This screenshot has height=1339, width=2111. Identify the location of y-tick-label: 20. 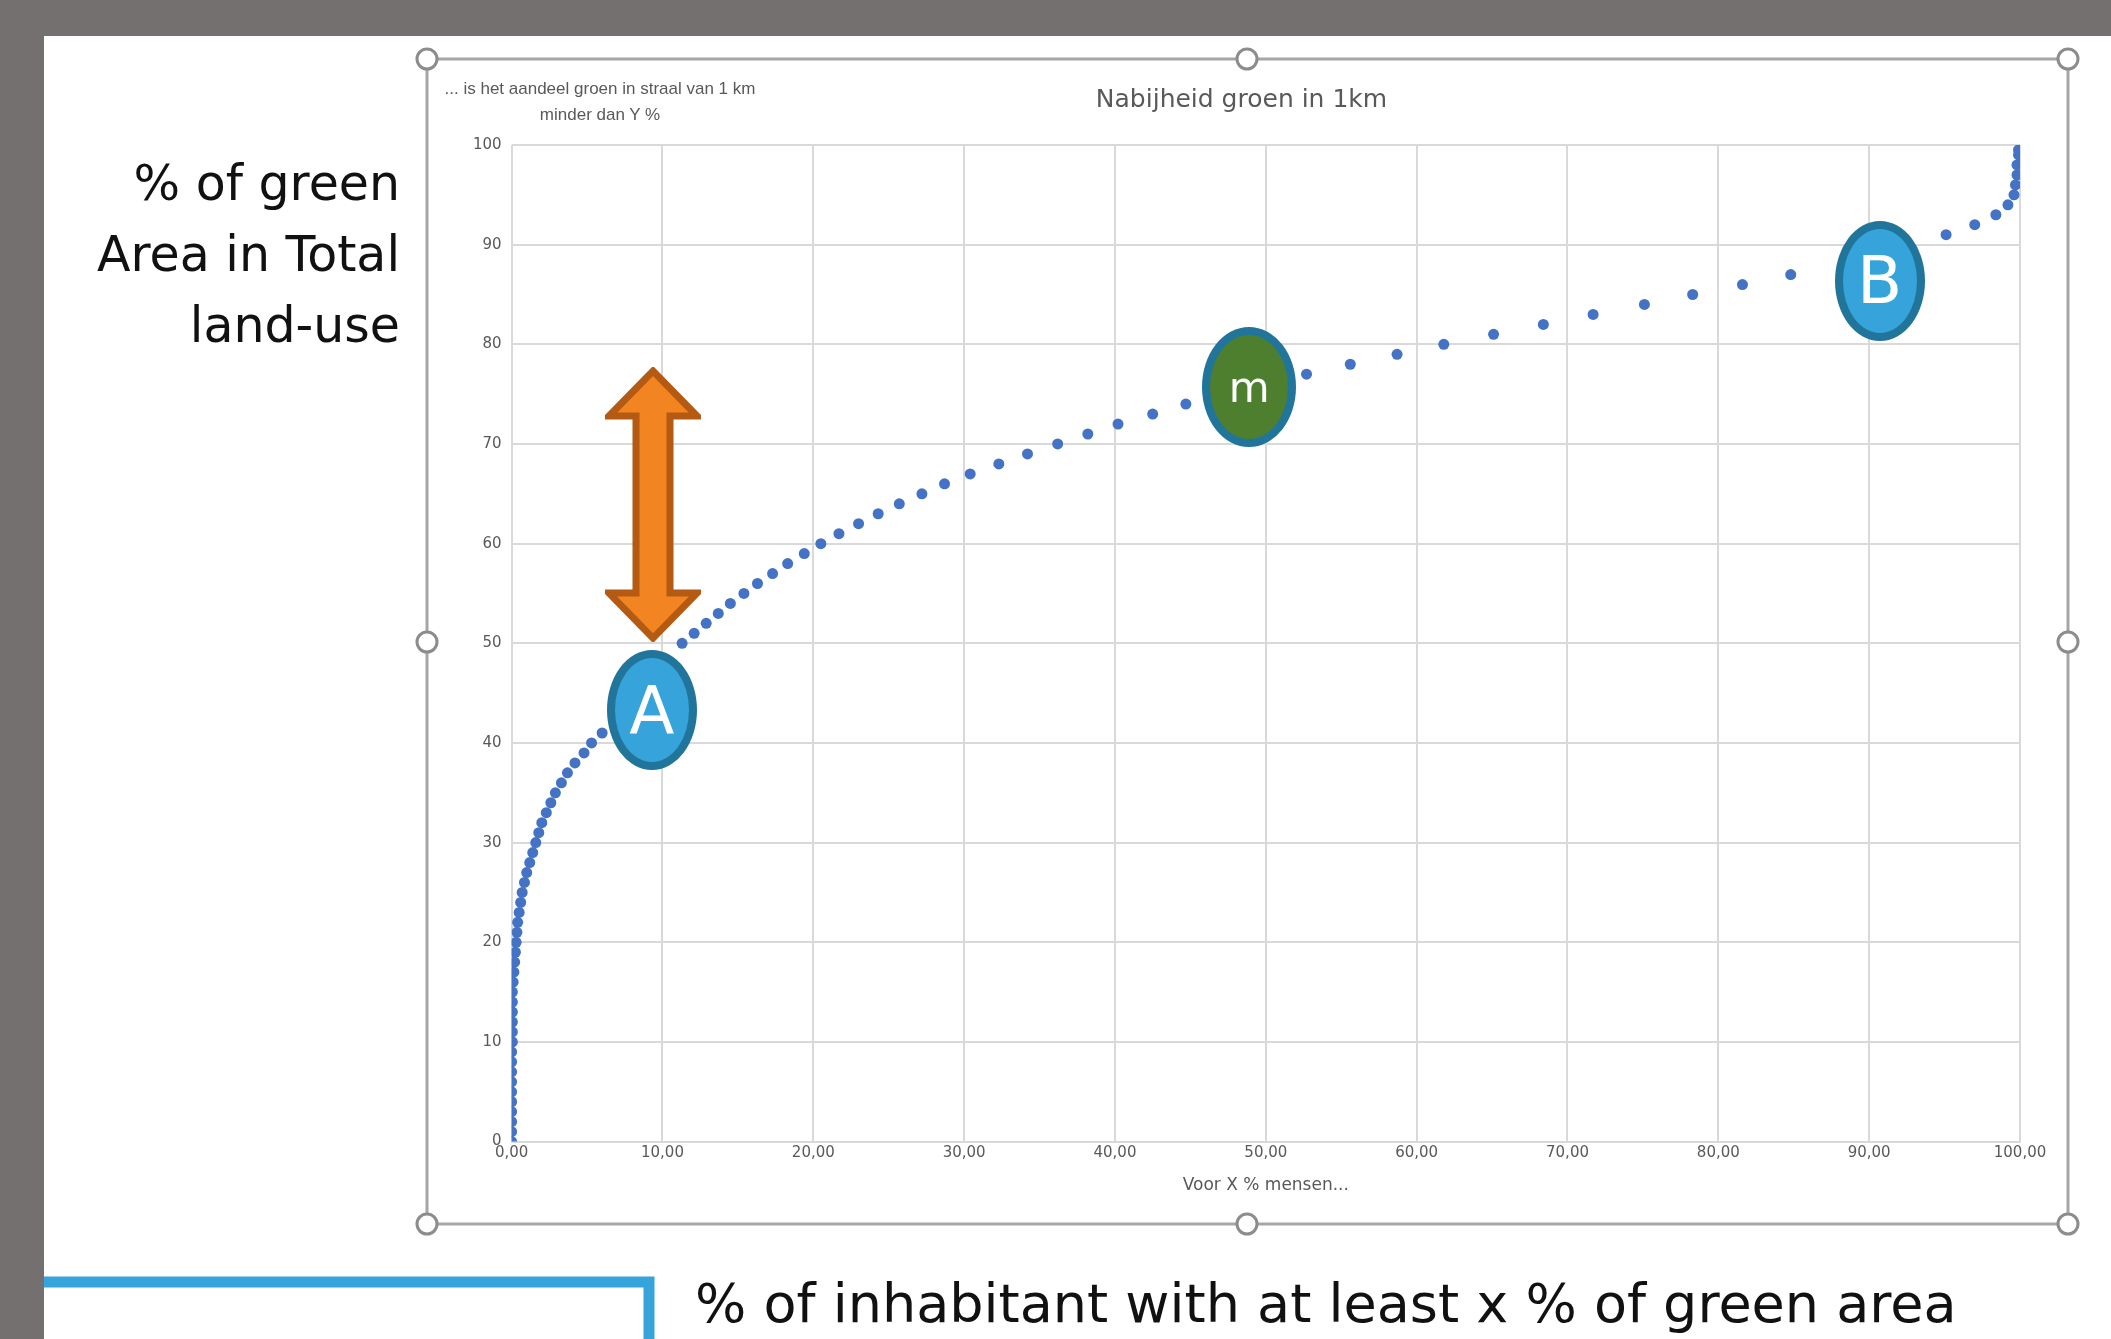
(492, 941).